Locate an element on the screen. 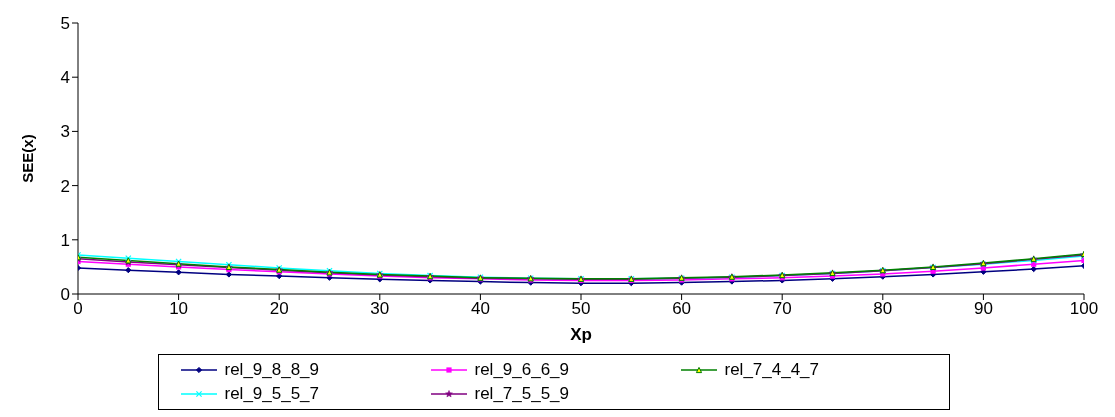 This screenshot has height=417, width=1115. x-tick-label: 90 is located at coordinates (983, 309).